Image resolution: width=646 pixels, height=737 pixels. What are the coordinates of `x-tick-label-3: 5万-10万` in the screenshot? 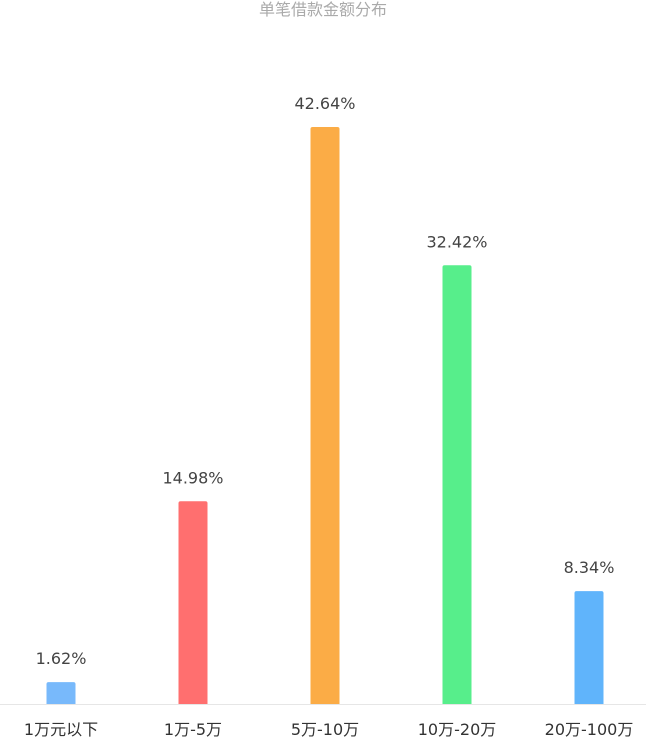 It's located at (325, 728).